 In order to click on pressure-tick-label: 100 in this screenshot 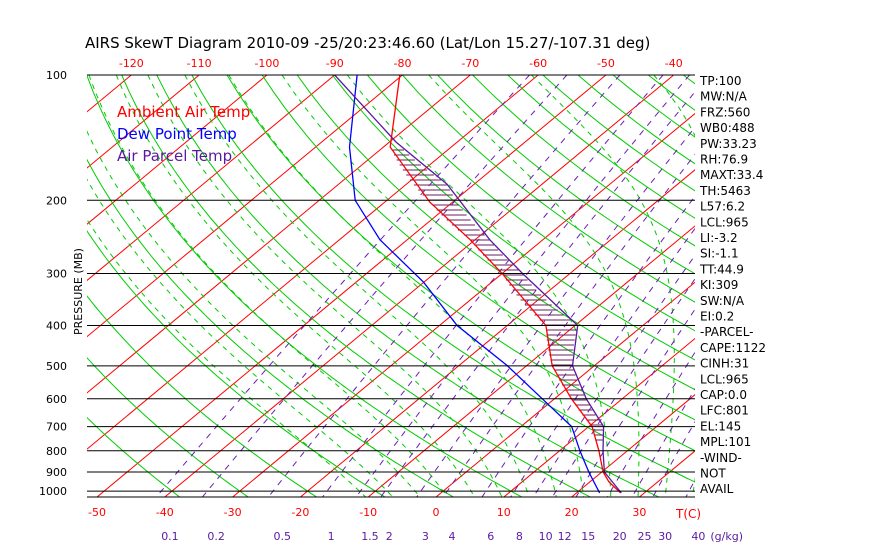, I will do `click(56, 75)`.